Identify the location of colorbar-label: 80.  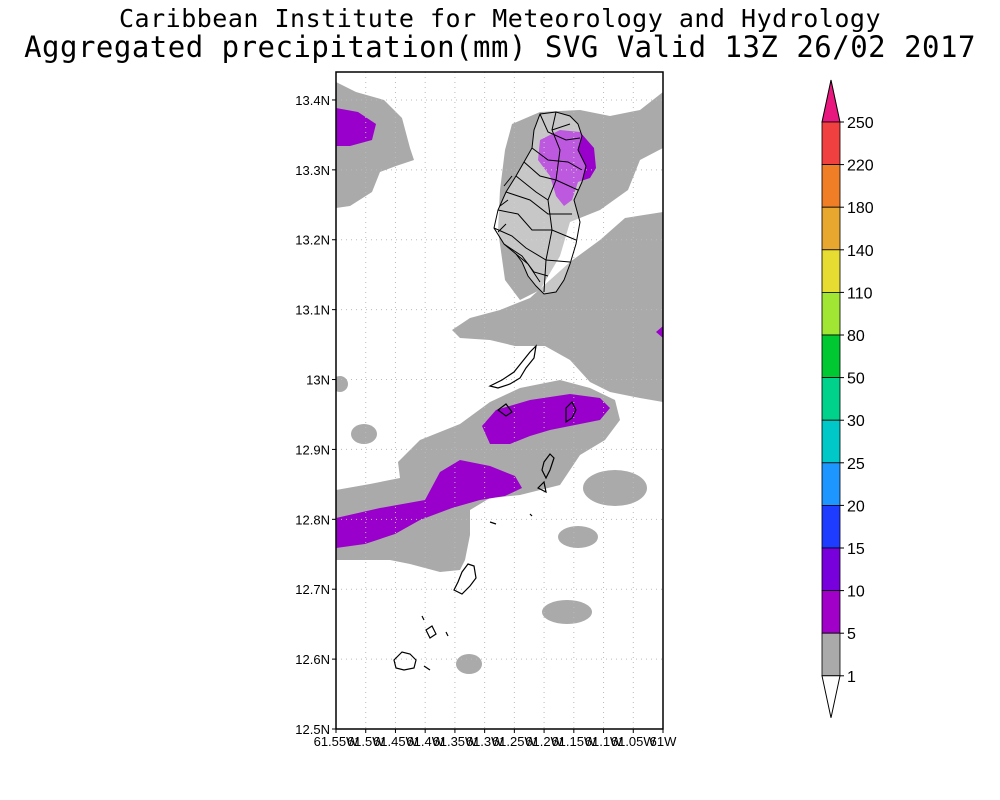
(856, 336).